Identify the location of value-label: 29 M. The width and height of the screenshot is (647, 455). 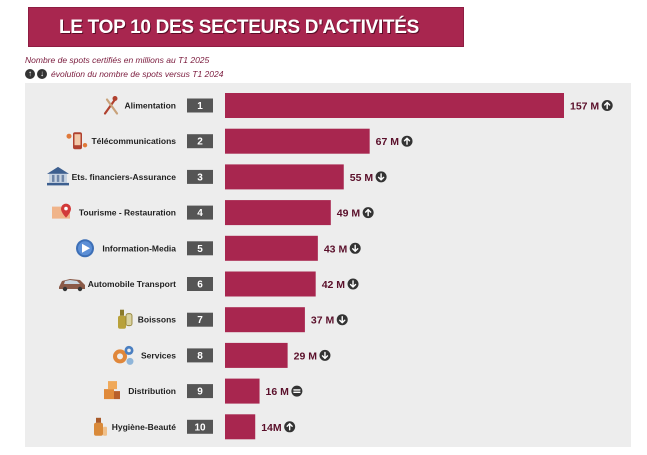
(306, 356).